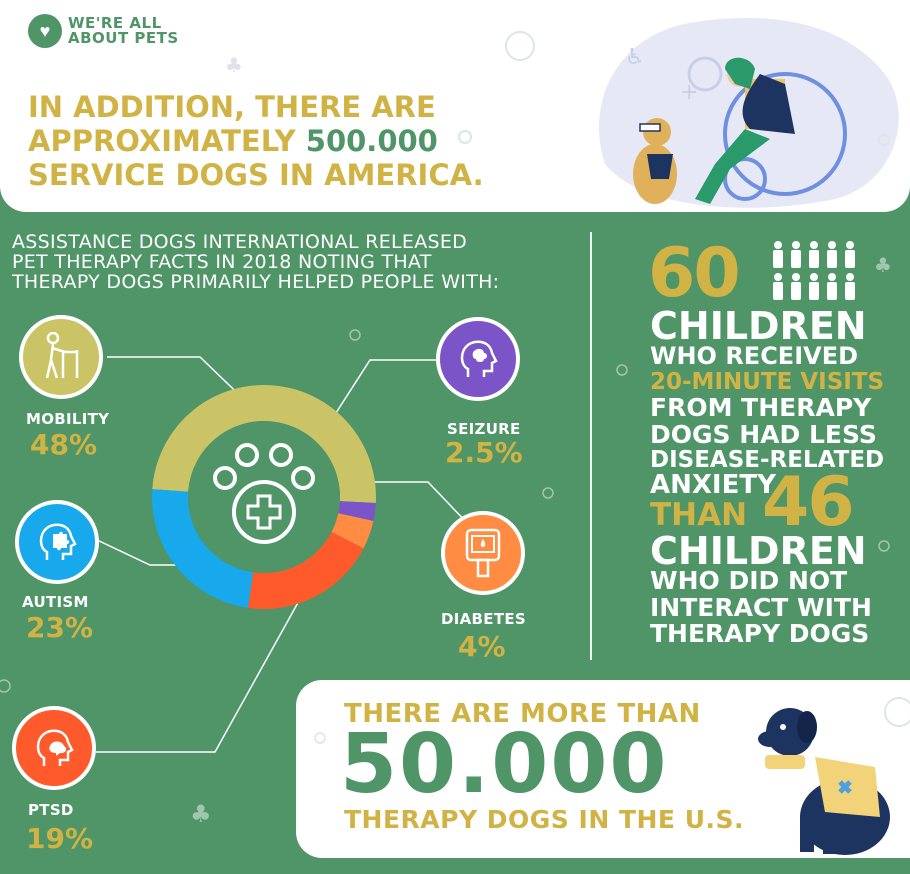 The height and width of the screenshot is (874, 910). I want to click on logo: ♥ WE'RE ALL ABOUT PETS, so click(103, 31).